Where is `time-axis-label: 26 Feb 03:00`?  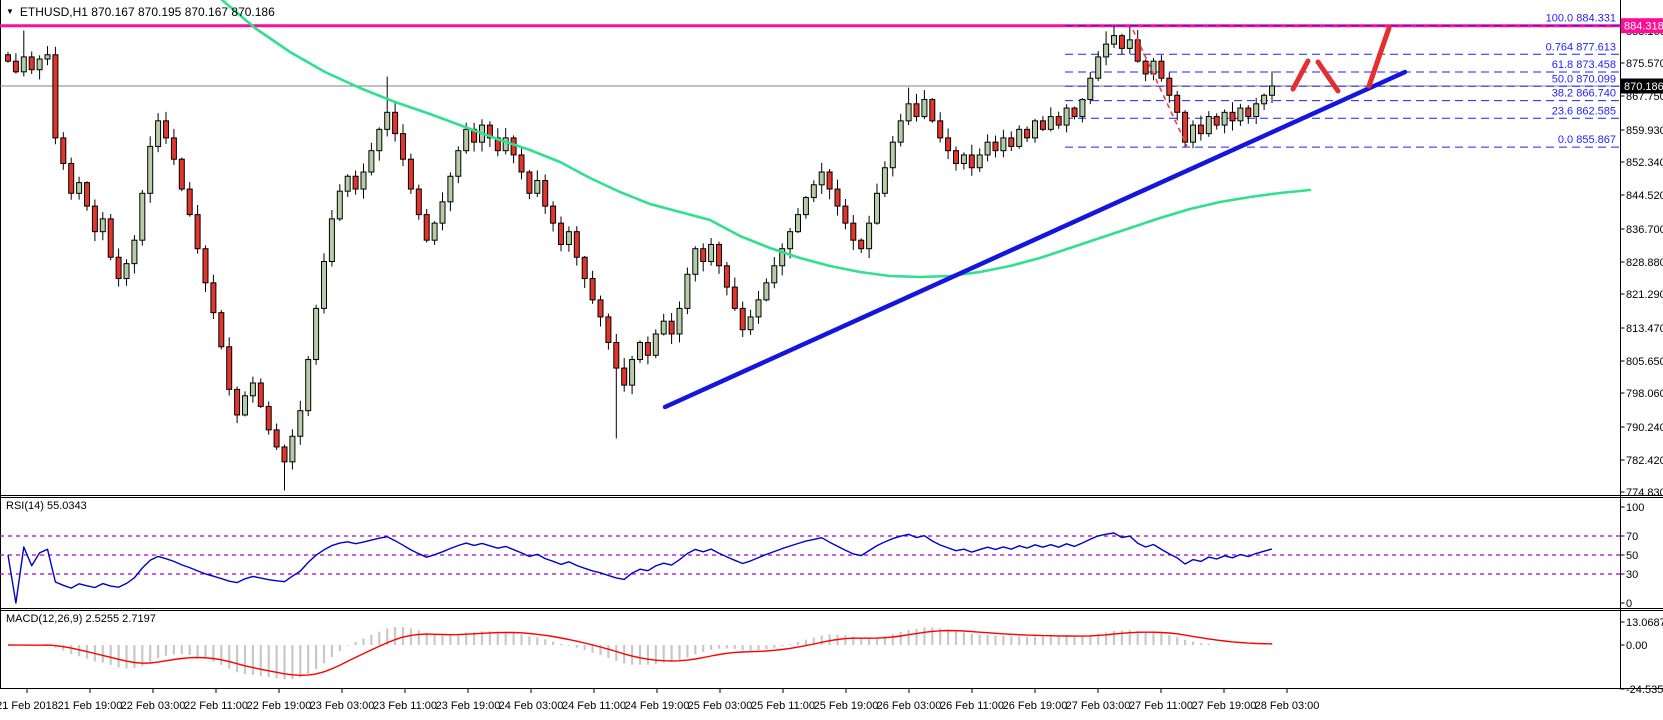 time-axis-label: 26 Feb 03:00 is located at coordinates (909, 706).